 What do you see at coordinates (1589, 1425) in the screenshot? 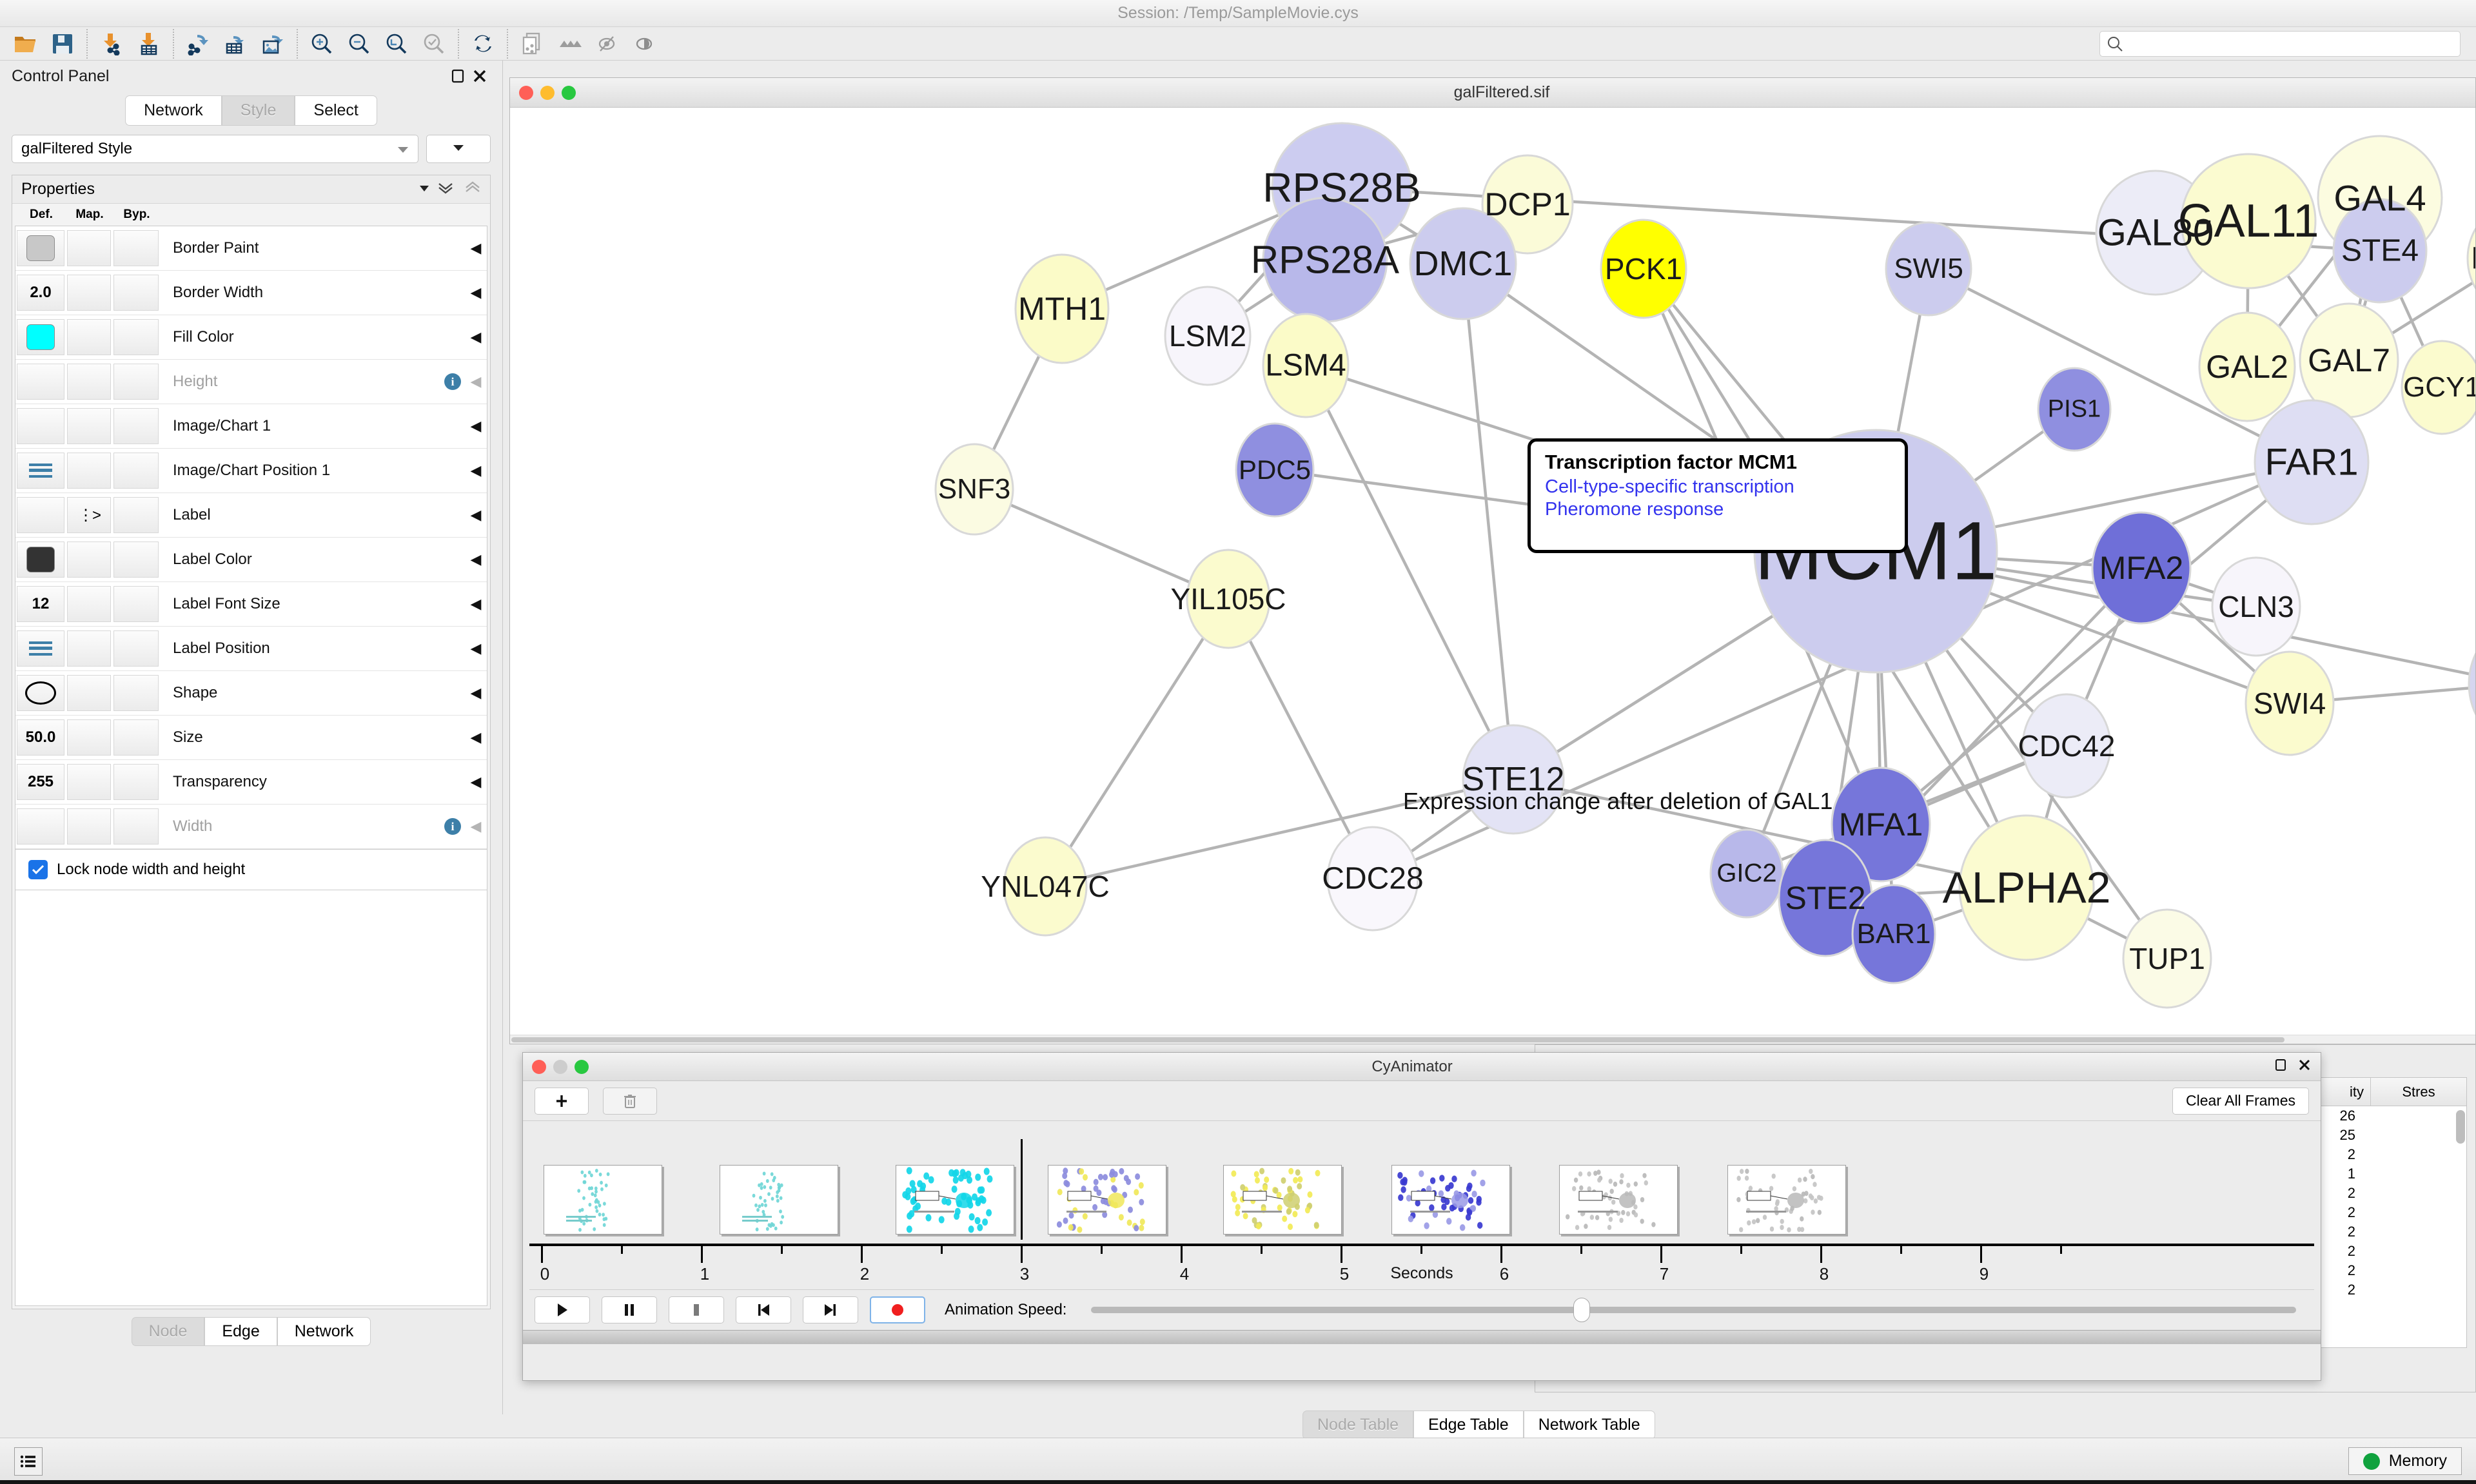
I see `tab-network-table: Network Table` at bounding box center [1589, 1425].